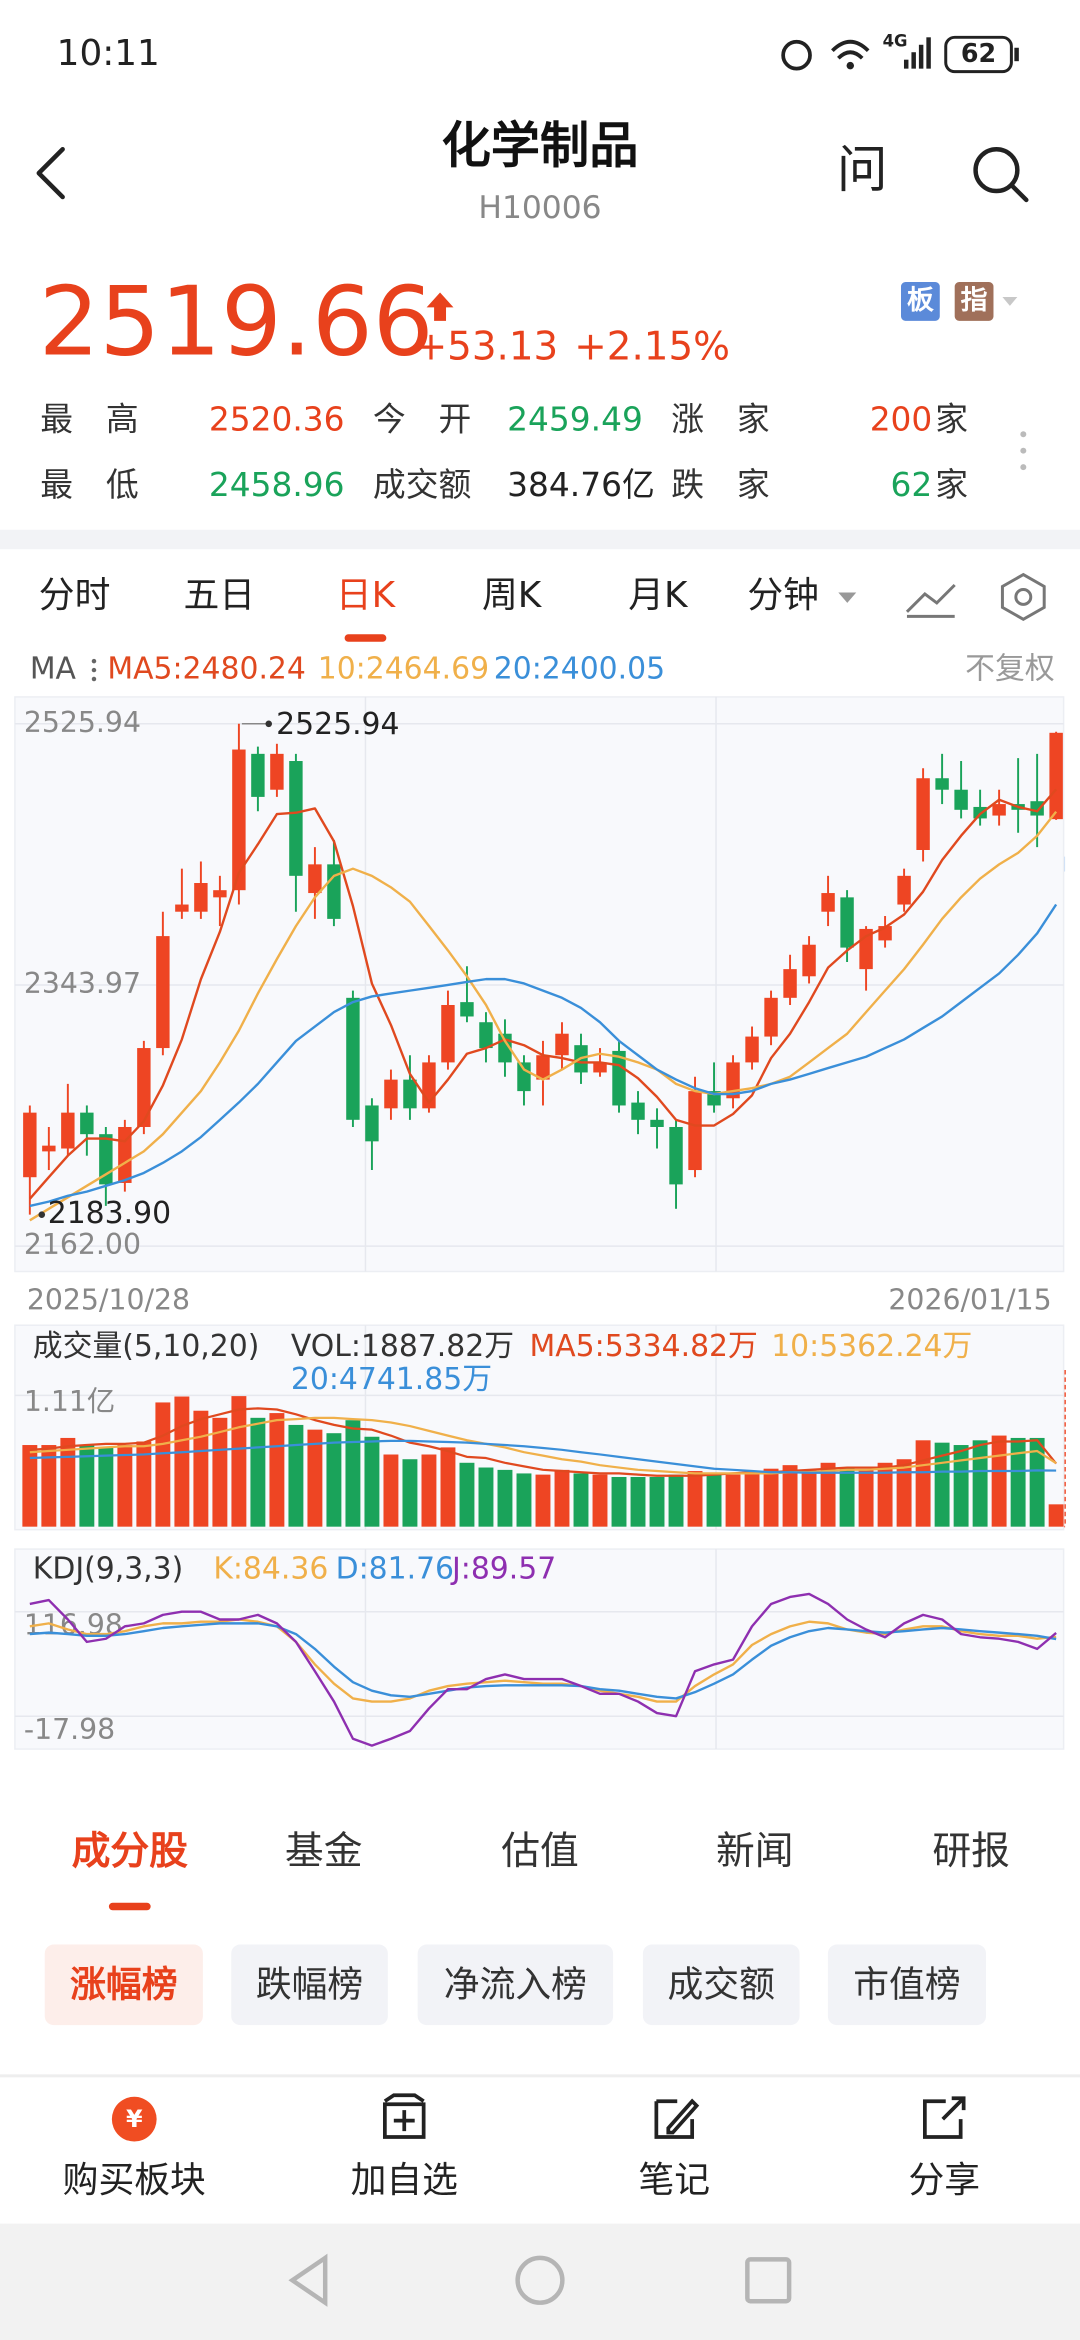 The height and width of the screenshot is (2340, 1080). I want to click on back-button, so click(50, 173).